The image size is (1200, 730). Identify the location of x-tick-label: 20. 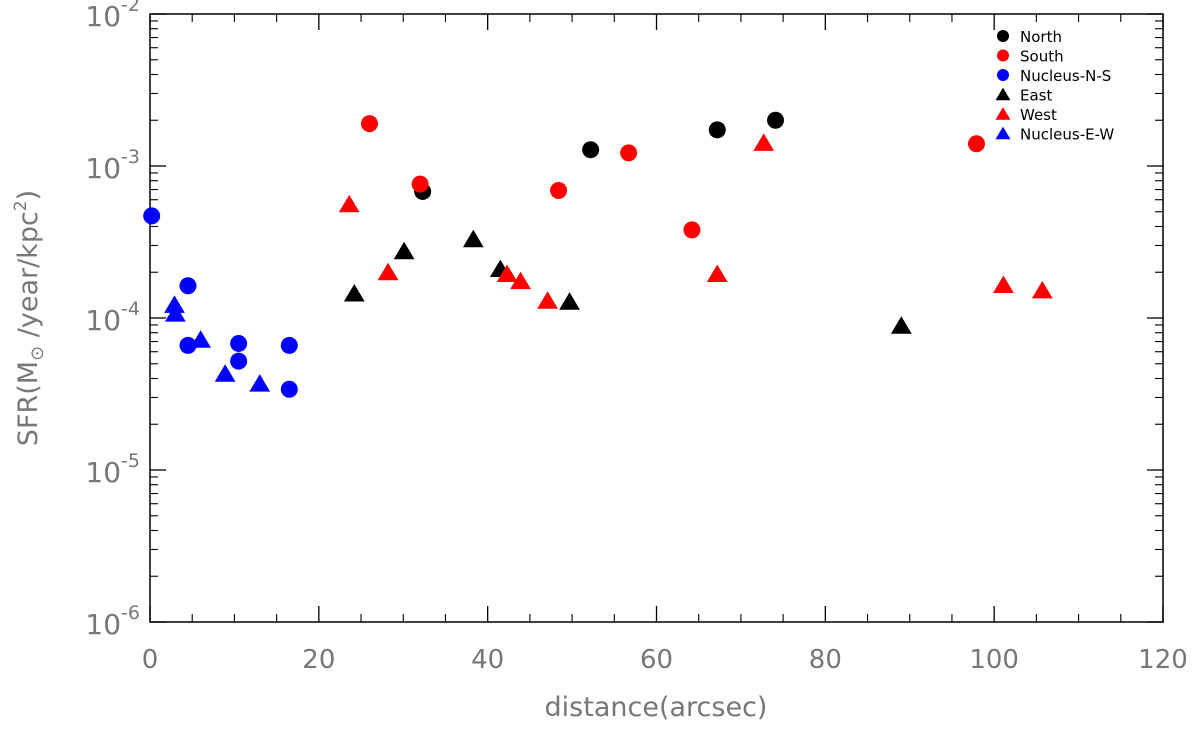
(318, 660).